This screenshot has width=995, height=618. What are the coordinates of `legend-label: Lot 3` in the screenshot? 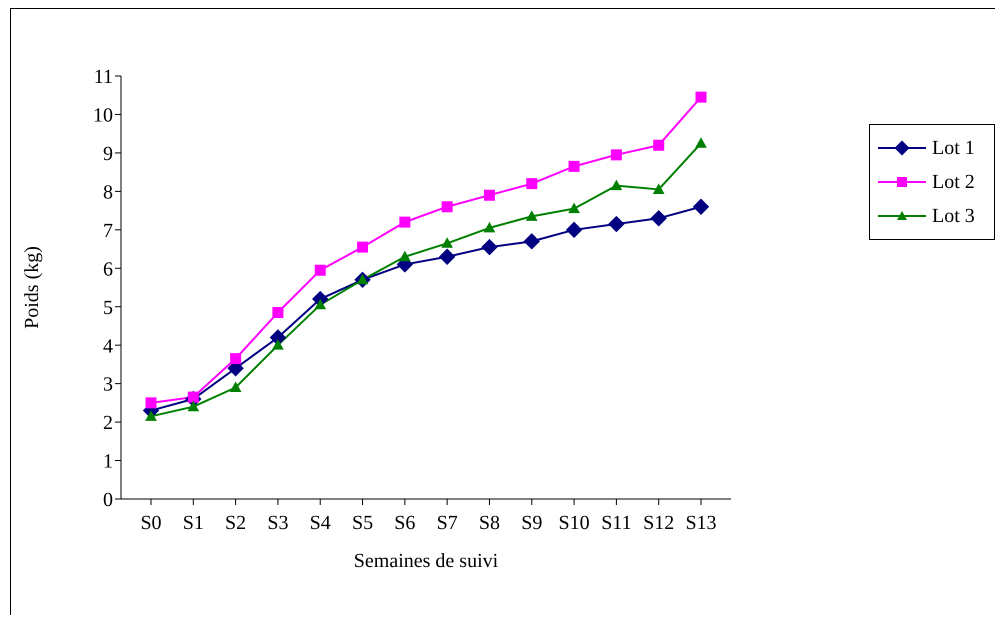 It's located at (953, 216).